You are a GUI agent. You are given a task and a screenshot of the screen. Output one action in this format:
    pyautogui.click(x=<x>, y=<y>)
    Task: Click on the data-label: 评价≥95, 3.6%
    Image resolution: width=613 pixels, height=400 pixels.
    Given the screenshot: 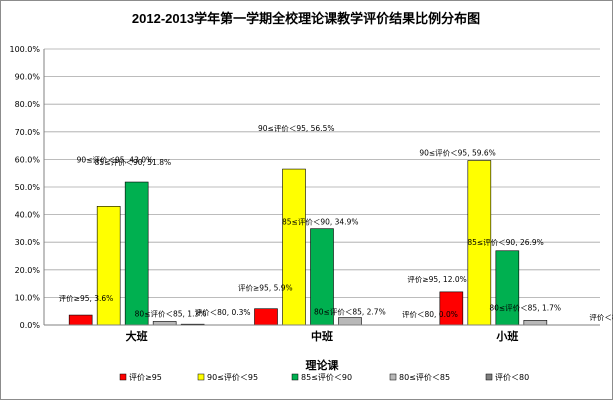 What is the action you would take?
    pyautogui.click(x=86, y=298)
    